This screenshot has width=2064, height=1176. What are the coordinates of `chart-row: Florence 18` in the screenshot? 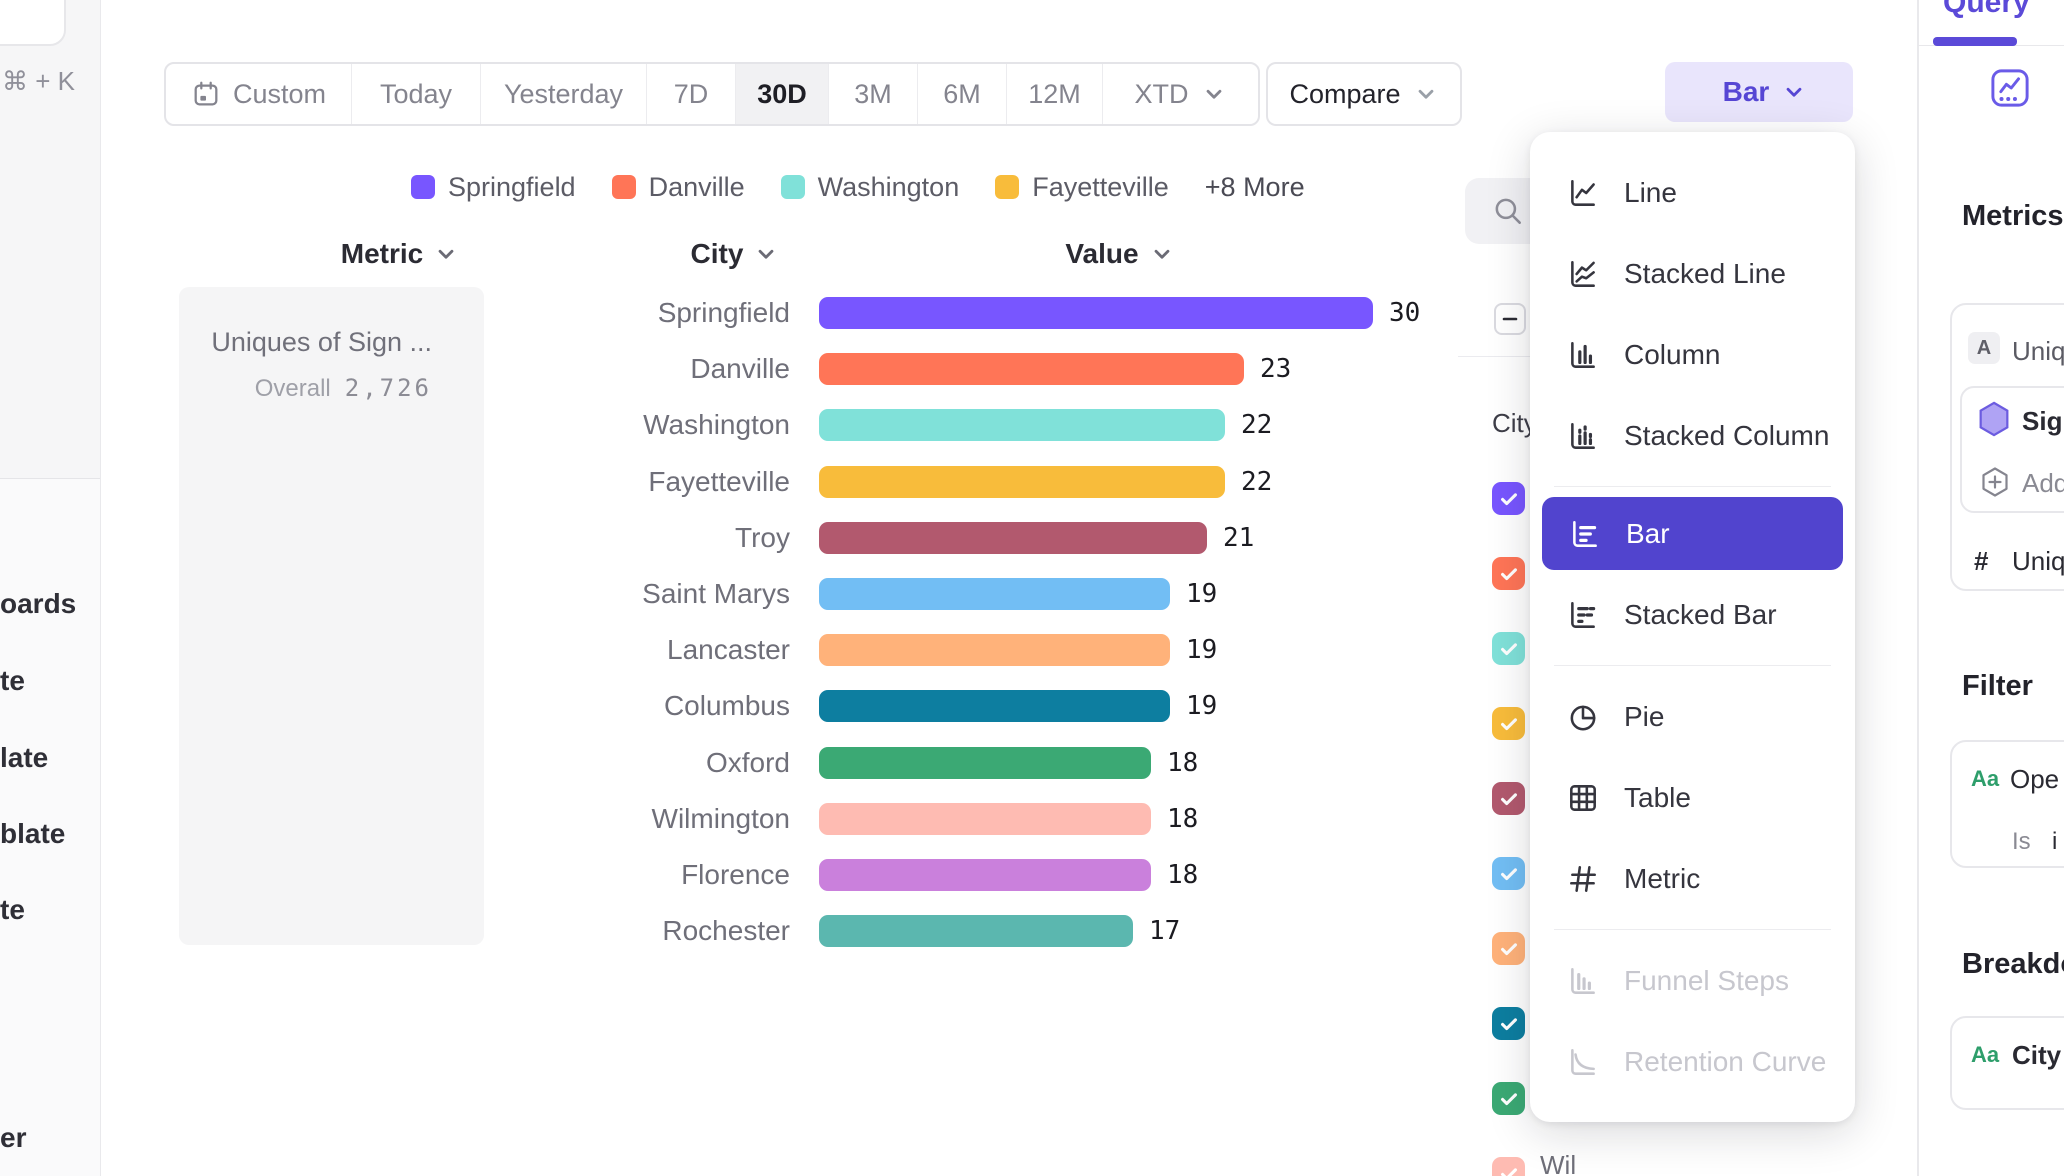 It's located at (725, 875).